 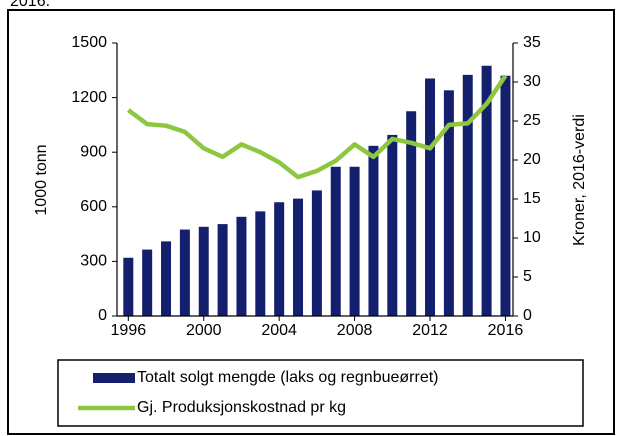 What do you see at coordinates (532, 159) in the screenshot?
I see `y2-tick-label: 20` at bounding box center [532, 159].